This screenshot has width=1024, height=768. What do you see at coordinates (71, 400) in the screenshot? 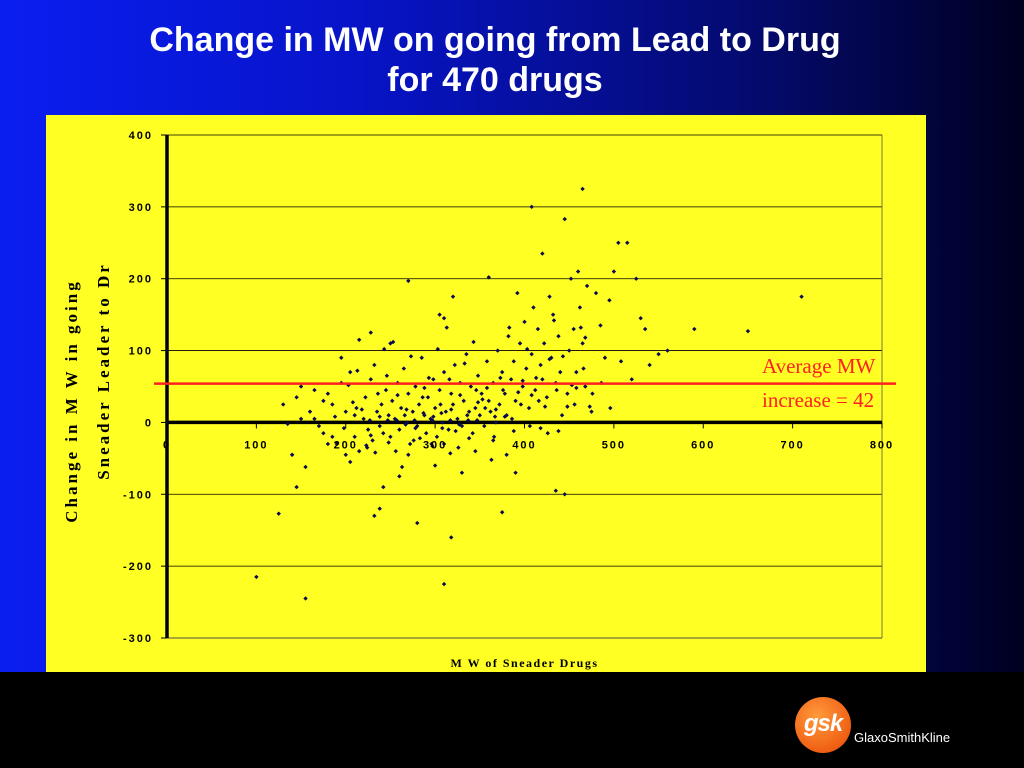
I see `y-axis-title-line1: Change in M W in going` at bounding box center [71, 400].